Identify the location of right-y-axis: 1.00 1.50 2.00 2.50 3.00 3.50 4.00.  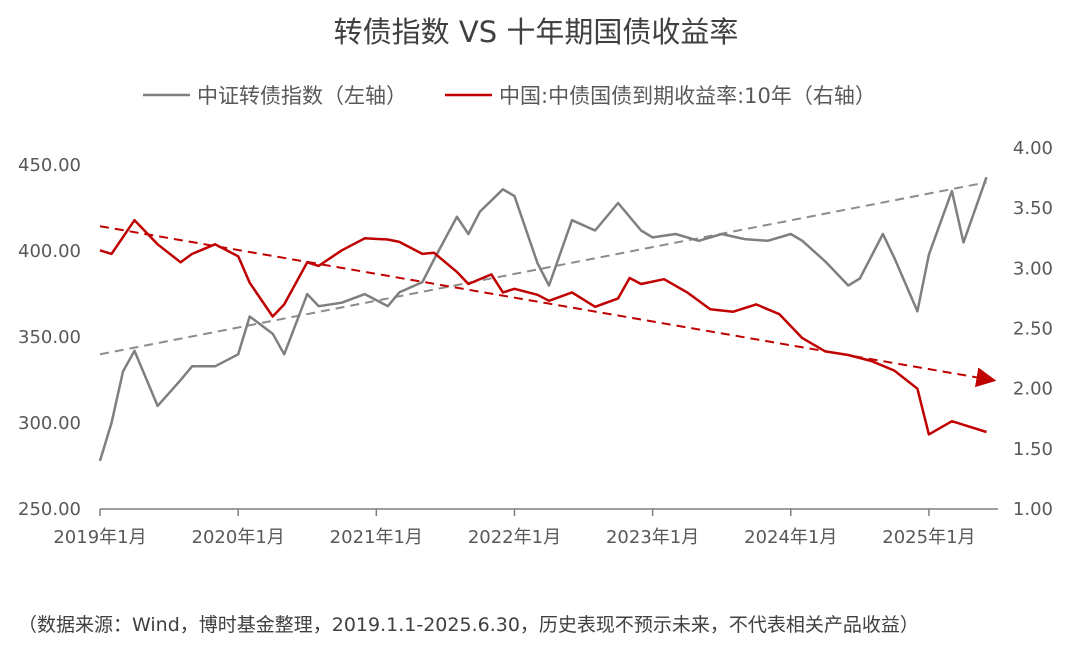
(1033, 329).